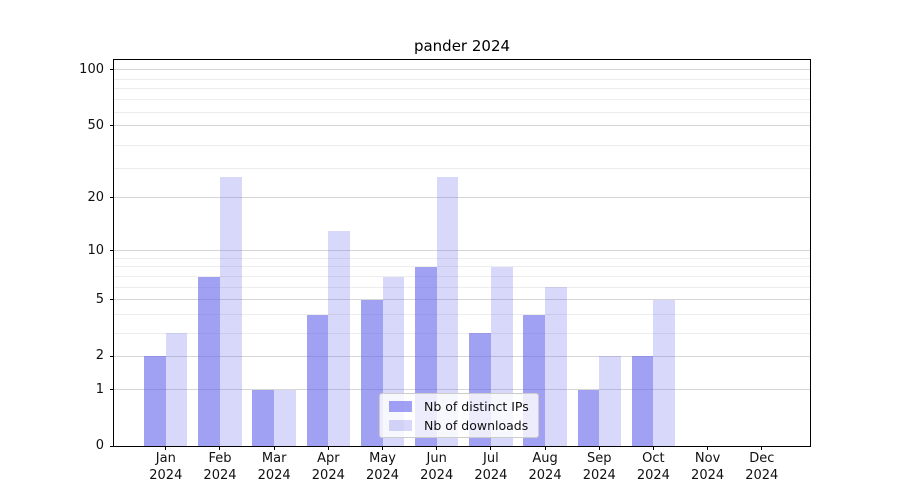  What do you see at coordinates (707, 458) in the screenshot?
I see `x-tick-label-line: Nov` at bounding box center [707, 458].